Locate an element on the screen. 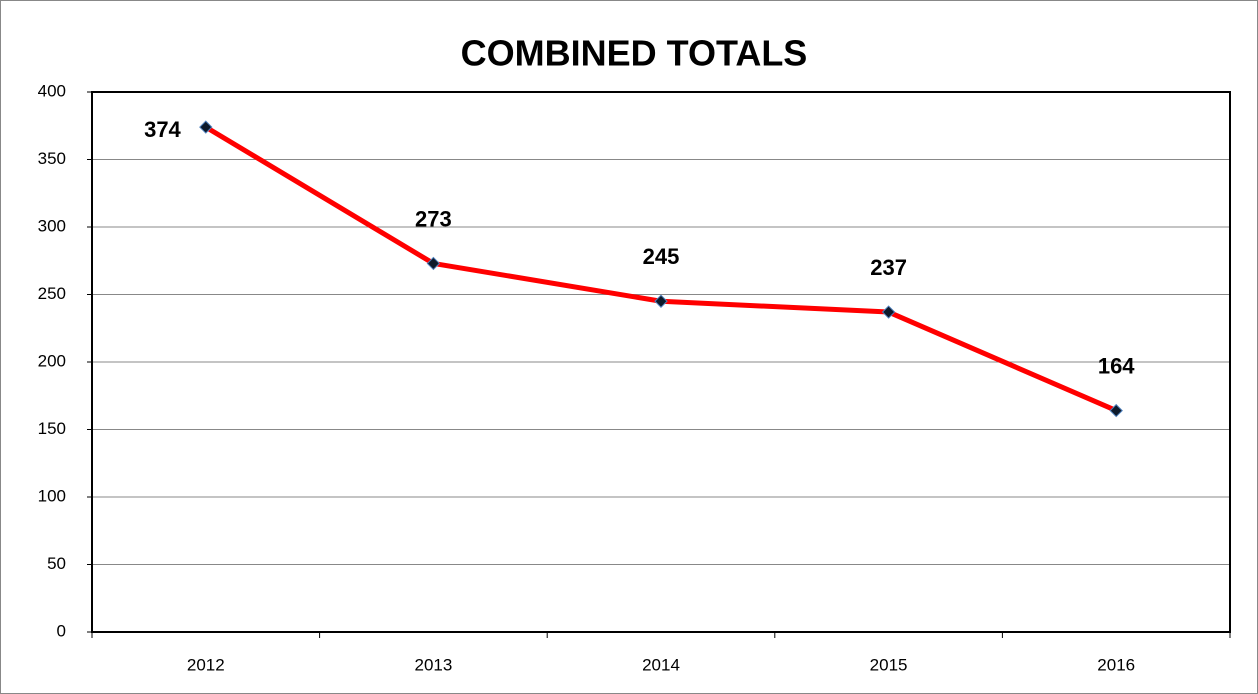 The width and height of the screenshot is (1258, 694). x-tick-label: 2013 is located at coordinates (433, 664).